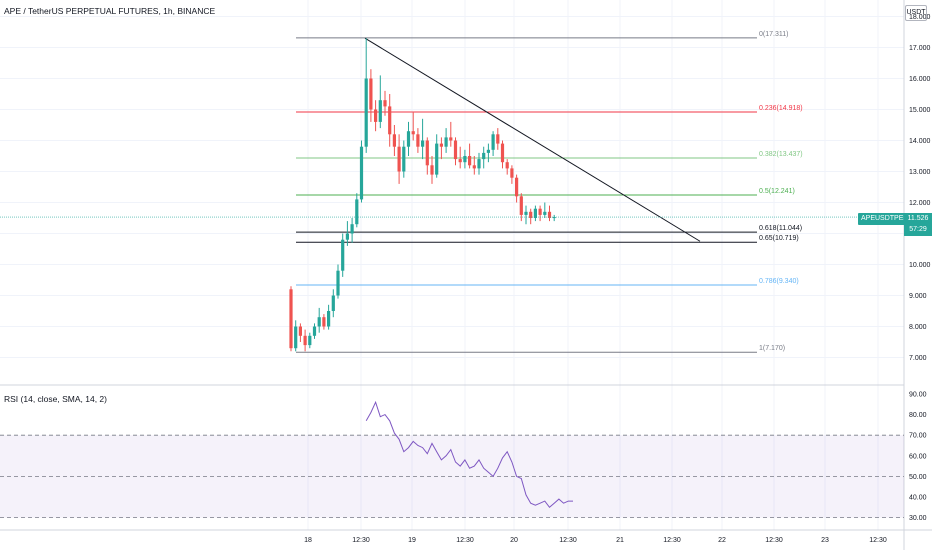  I want to click on price-tick-label: 10.000, so click(920, 265).